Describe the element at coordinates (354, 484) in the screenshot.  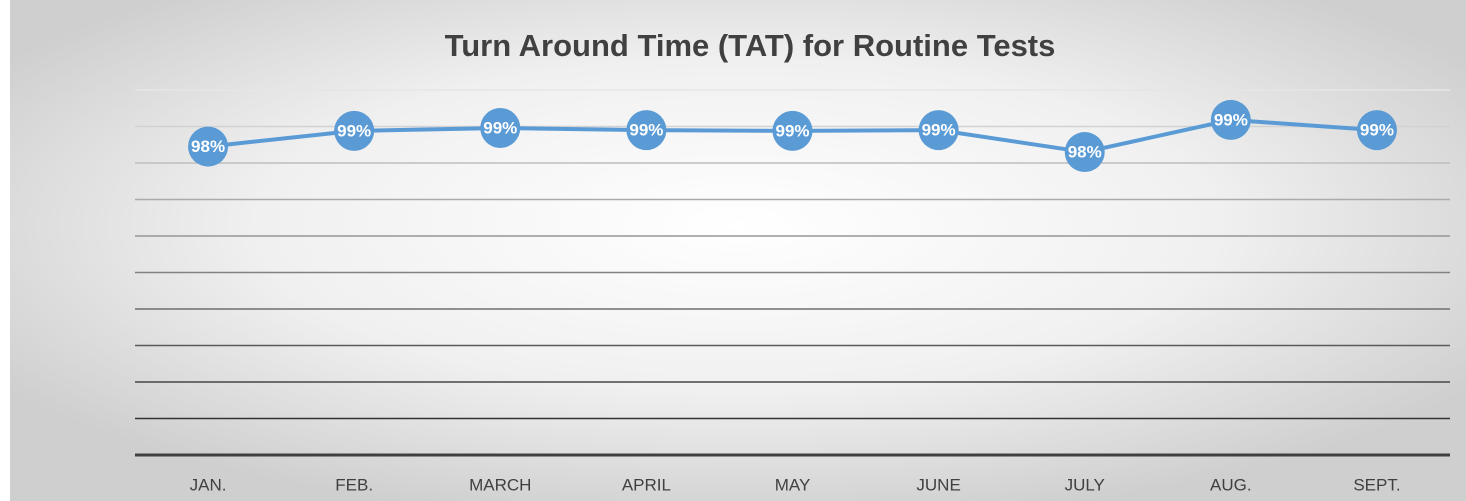
I see `x-tick-label: FEB.` at that location.